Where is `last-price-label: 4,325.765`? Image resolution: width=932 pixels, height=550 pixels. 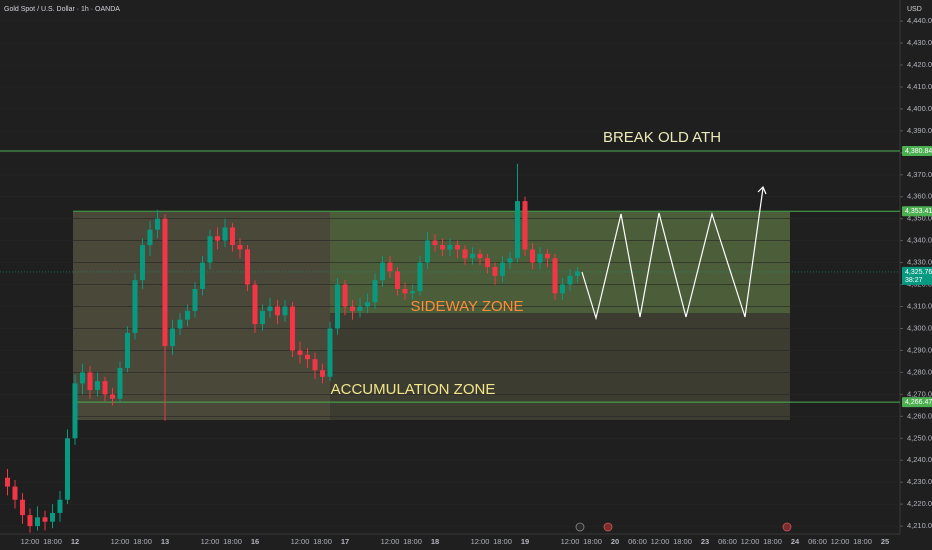 last-price-label: 4,325.765 is located at coordinates (918, 272).